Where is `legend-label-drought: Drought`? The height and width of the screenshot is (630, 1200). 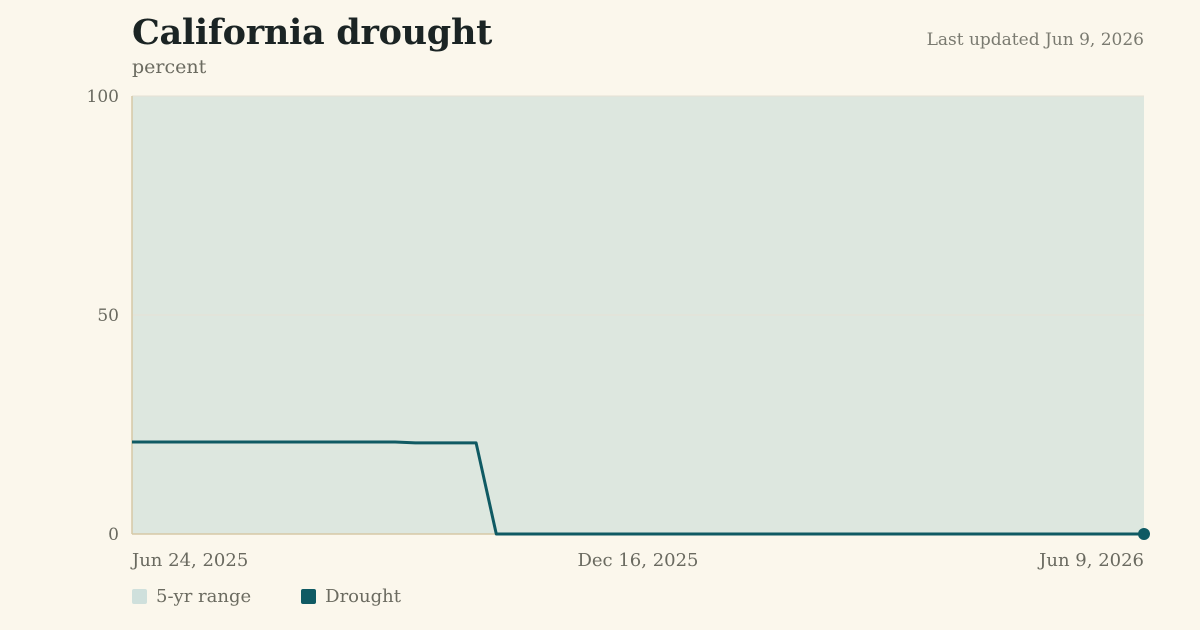 legend-label-drought: Drought is located at coordinates (363, 596).